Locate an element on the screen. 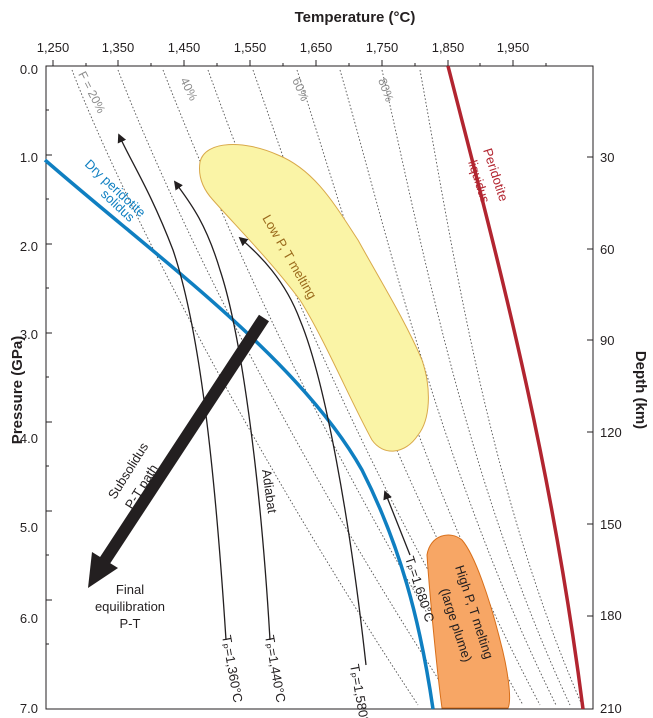 The height and width of the screenshot is (718, 653). final-label-2: equilibration is located at coordinates (130, 606).